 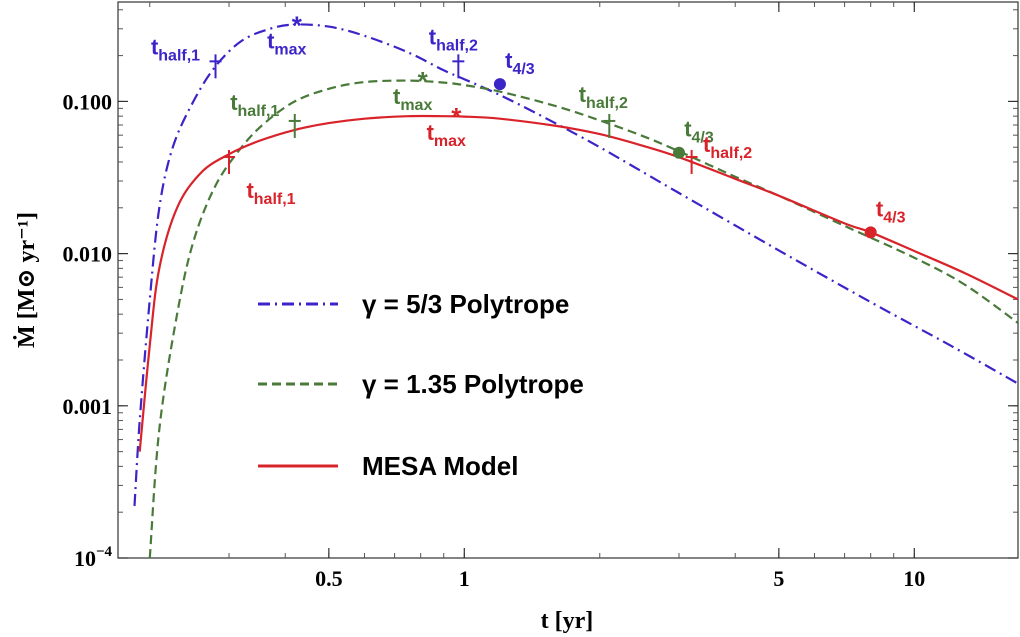 I want to click on legend-label-2: MESA Model, so click(x=440, y=466).